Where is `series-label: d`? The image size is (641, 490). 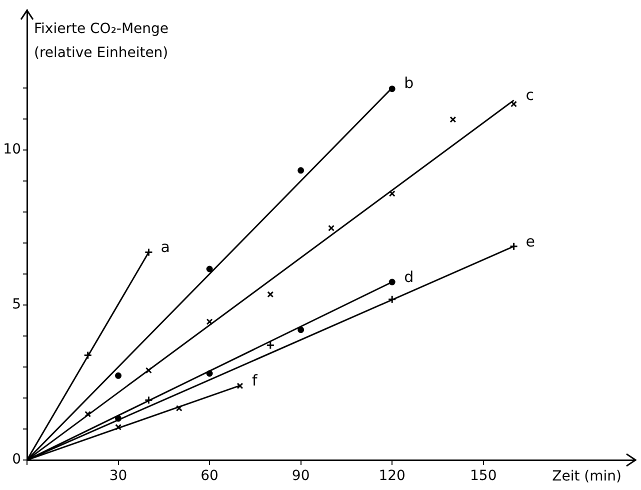 series-label: d is located at coordinates (409, 277).